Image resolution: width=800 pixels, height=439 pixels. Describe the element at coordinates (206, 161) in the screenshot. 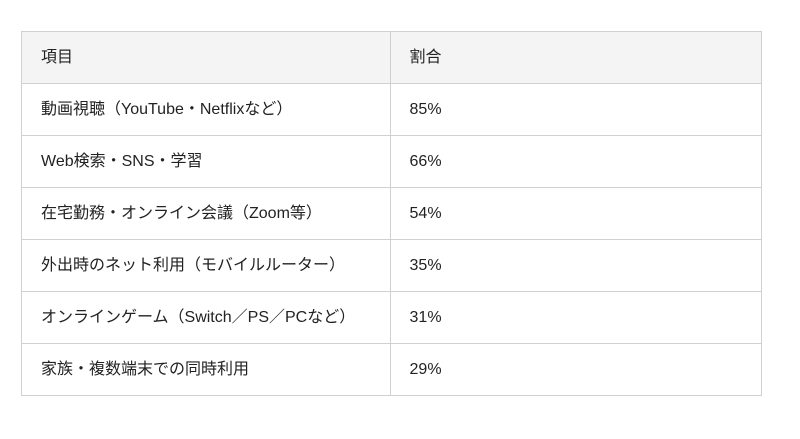

I see `item-cell: Web検索・SNS・学習` at that location.